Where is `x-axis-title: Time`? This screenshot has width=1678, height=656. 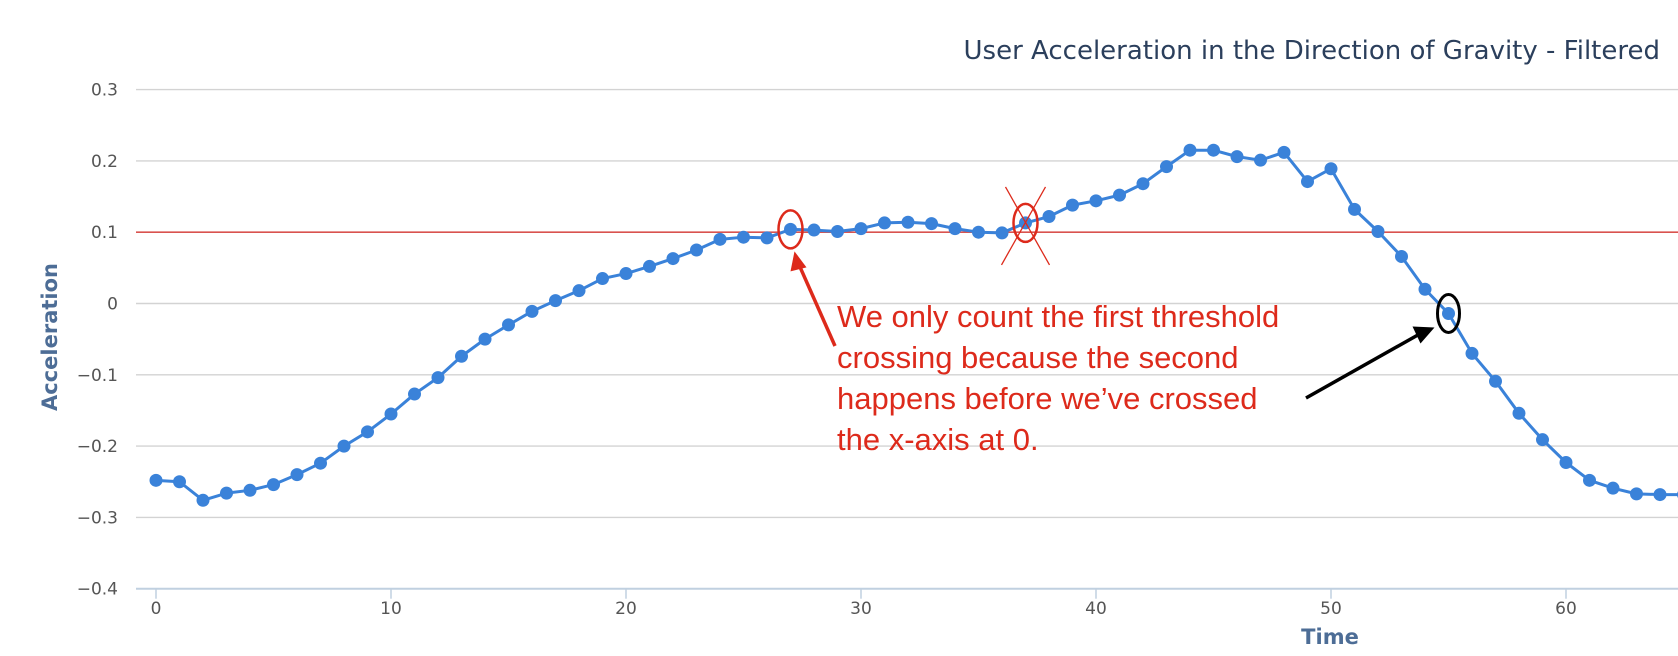
x-axis-title: Time is located at coordinates (1330, 637).